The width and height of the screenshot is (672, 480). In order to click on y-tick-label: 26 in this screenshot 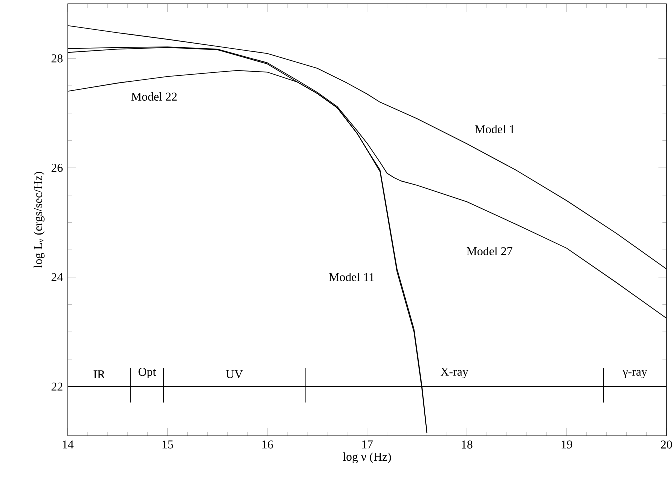, I will do `click(57, 168)`.